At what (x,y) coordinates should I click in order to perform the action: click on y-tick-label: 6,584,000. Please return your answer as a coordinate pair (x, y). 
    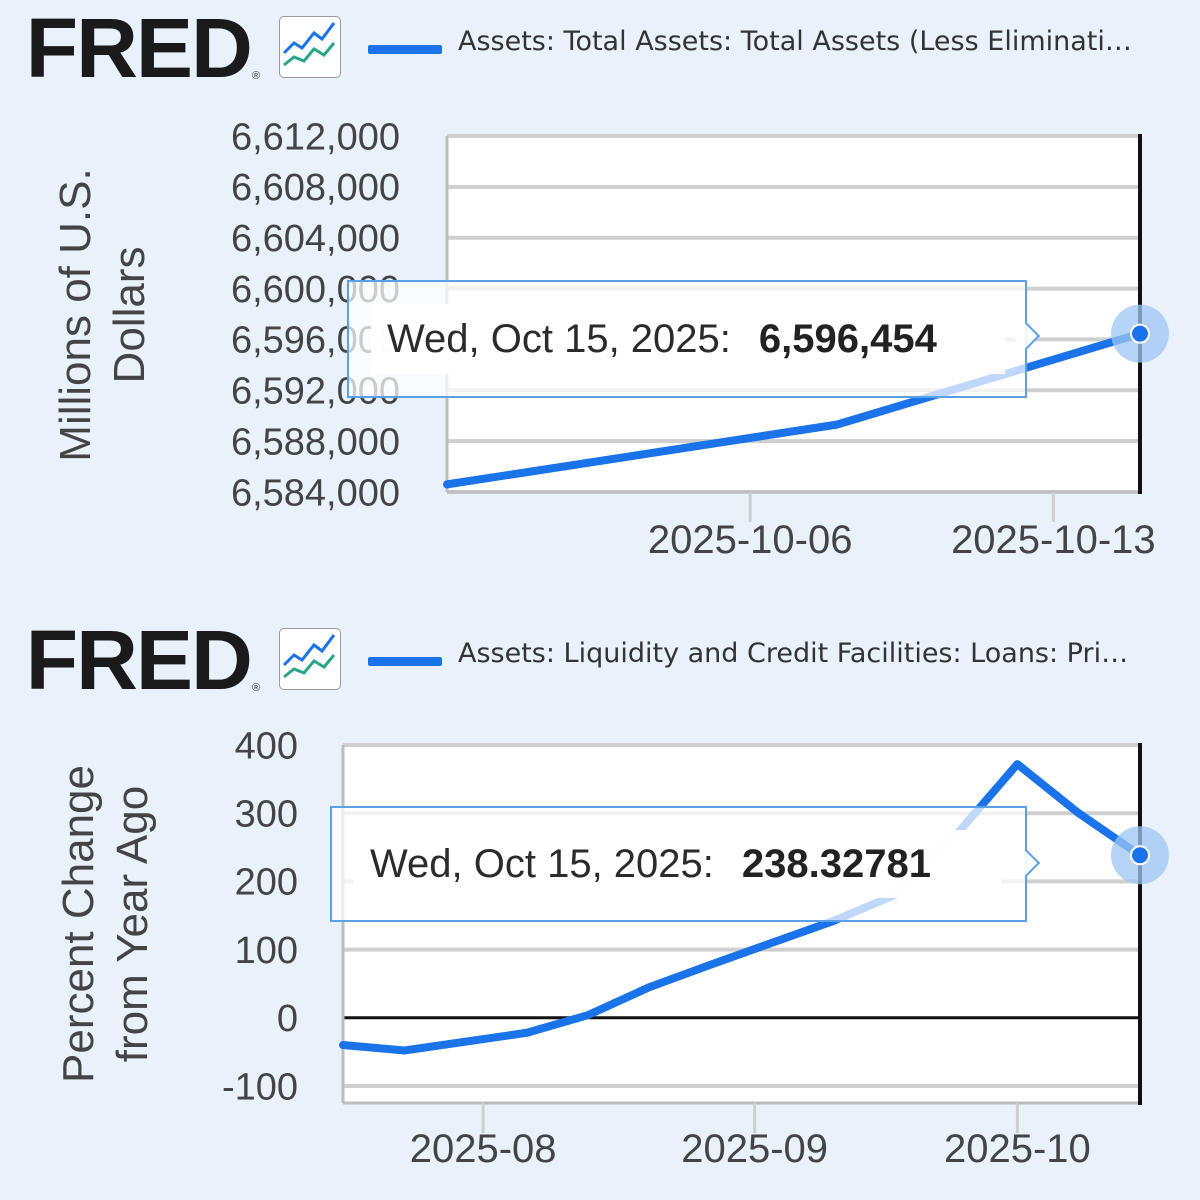
    Looking at the image, I should click on (315, 493).